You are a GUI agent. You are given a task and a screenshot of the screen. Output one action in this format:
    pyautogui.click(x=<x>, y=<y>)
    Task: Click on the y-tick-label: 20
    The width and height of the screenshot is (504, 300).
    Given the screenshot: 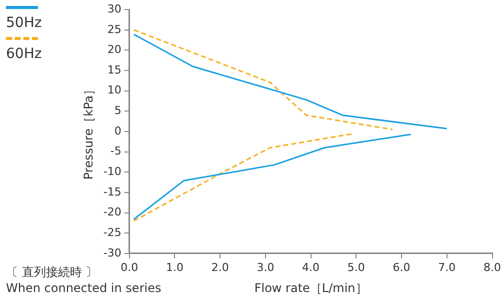 What is the action you would take?
    pyautogui.click(x=114, y=49)
    